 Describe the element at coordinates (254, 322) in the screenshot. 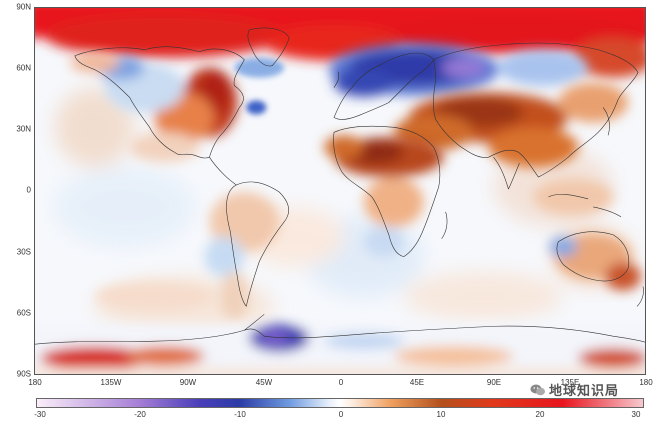

I see `coastline-antarctic-peninsula` at that location.